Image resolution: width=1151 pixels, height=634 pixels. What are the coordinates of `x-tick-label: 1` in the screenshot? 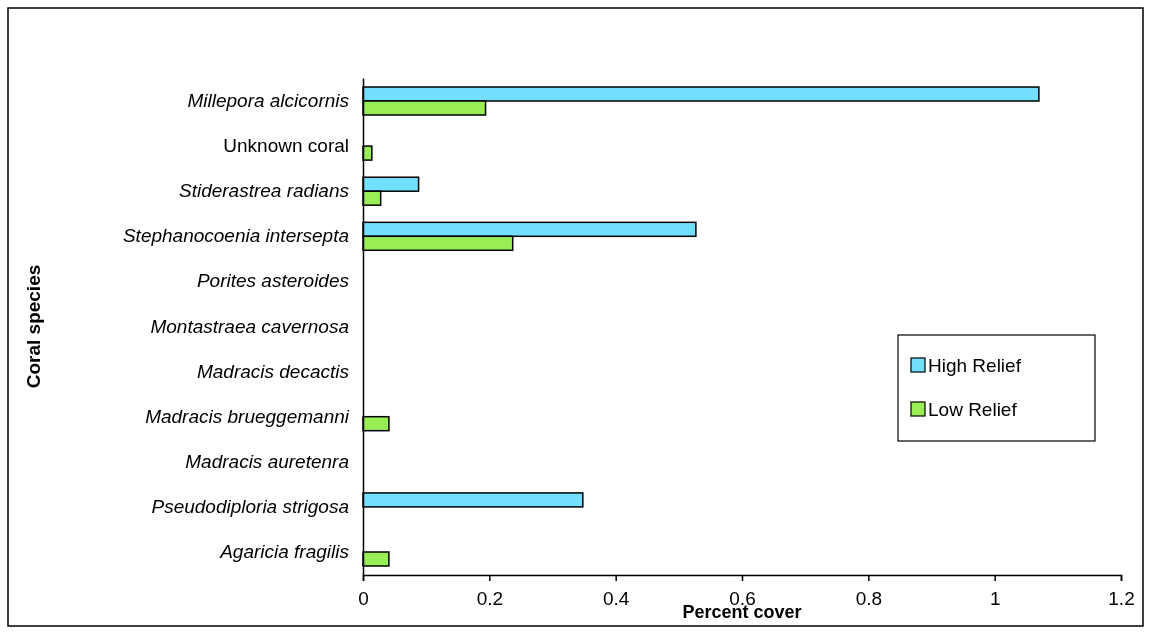 It's located at (995, 598).